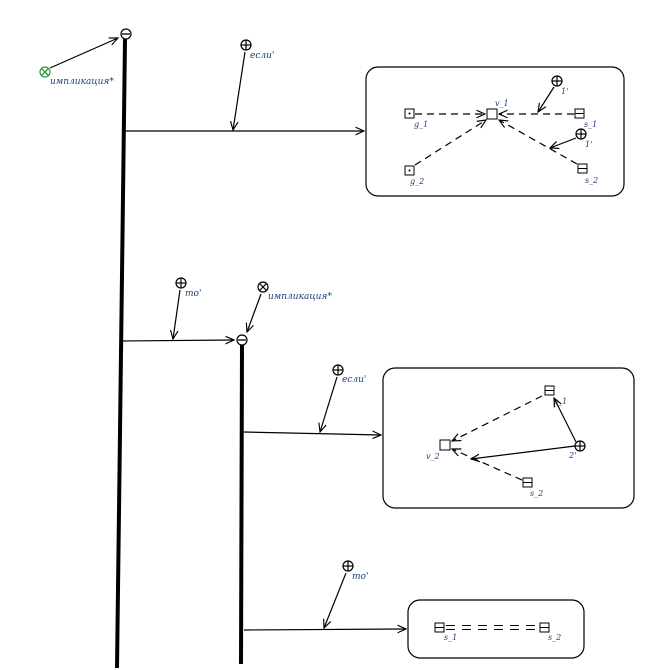 This screenshot has width=664, height=670. I want to click on inner-then-s1-node, so click(439, 627).